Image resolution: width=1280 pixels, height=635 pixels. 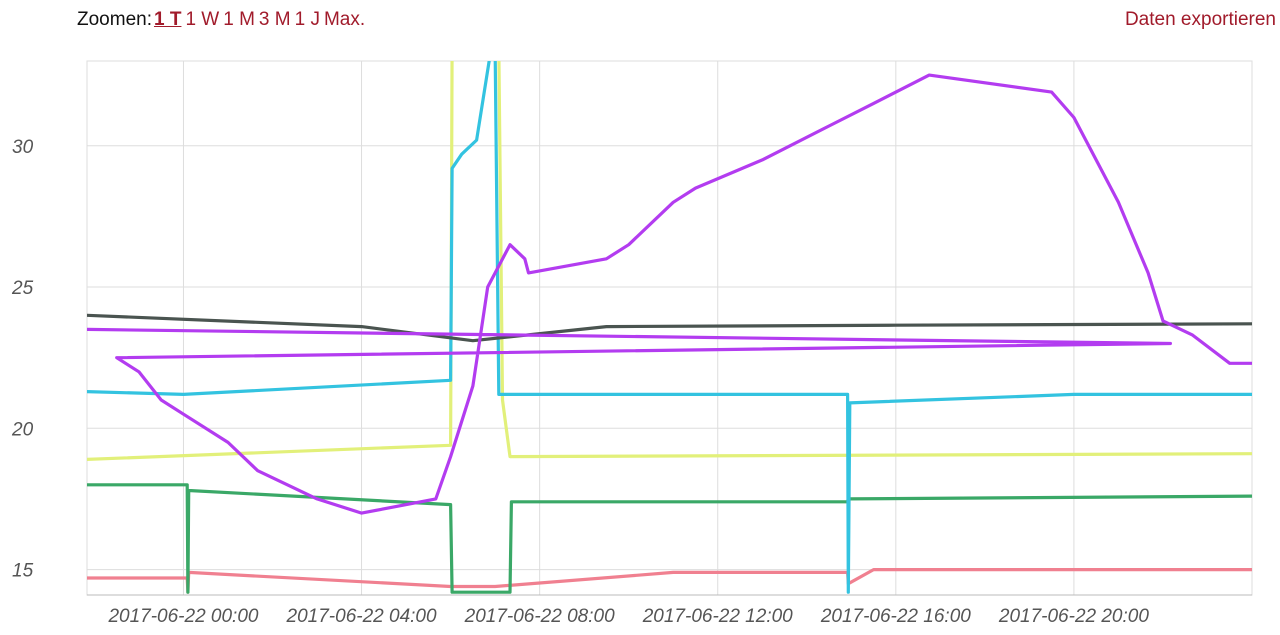 What do you see at coordinates (23, 571) in the screenshot?
I see `y-tick-label: 15` at bounding box center [23, 571].